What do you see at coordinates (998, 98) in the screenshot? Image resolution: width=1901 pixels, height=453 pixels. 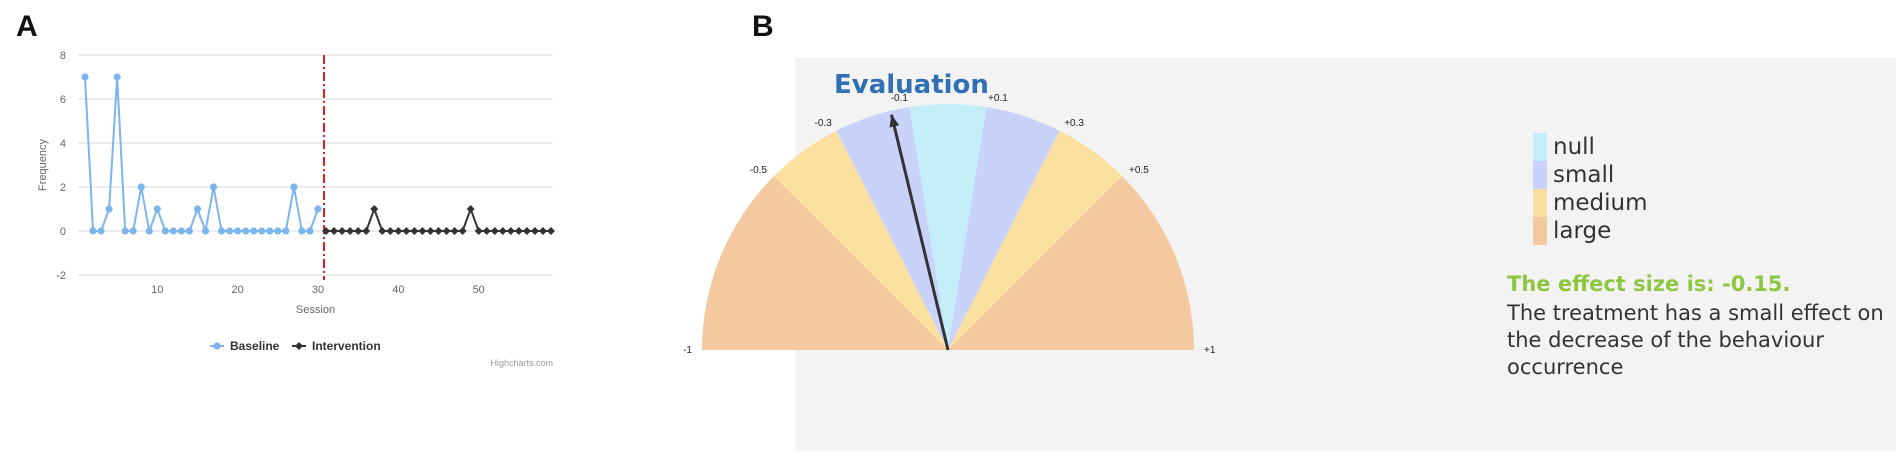 I see `gauge-tick-label: +0.1` at bounding box center [998, 98].